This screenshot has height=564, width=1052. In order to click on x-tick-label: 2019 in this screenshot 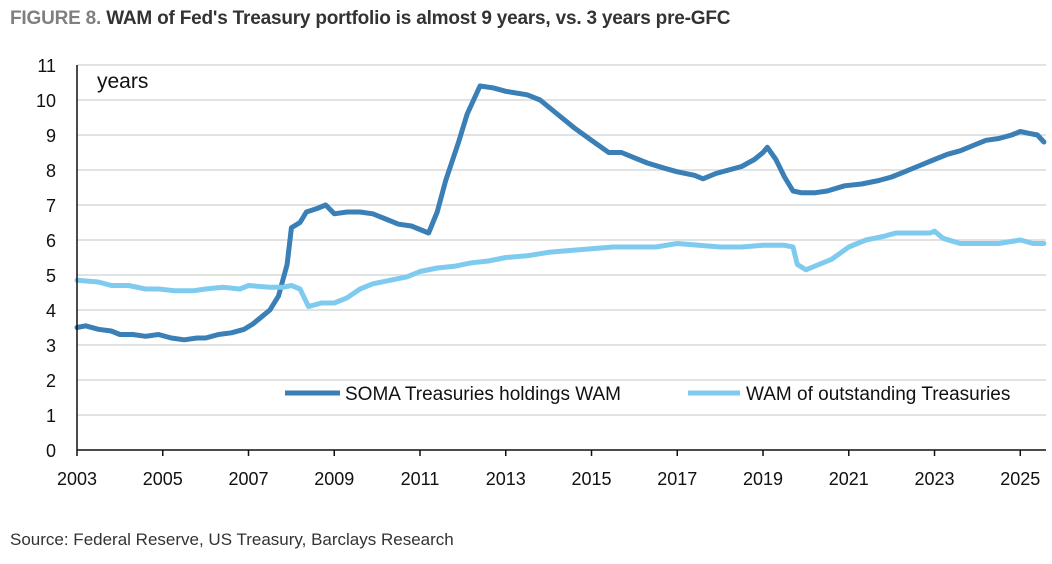, I will do `click(763, 479)`.